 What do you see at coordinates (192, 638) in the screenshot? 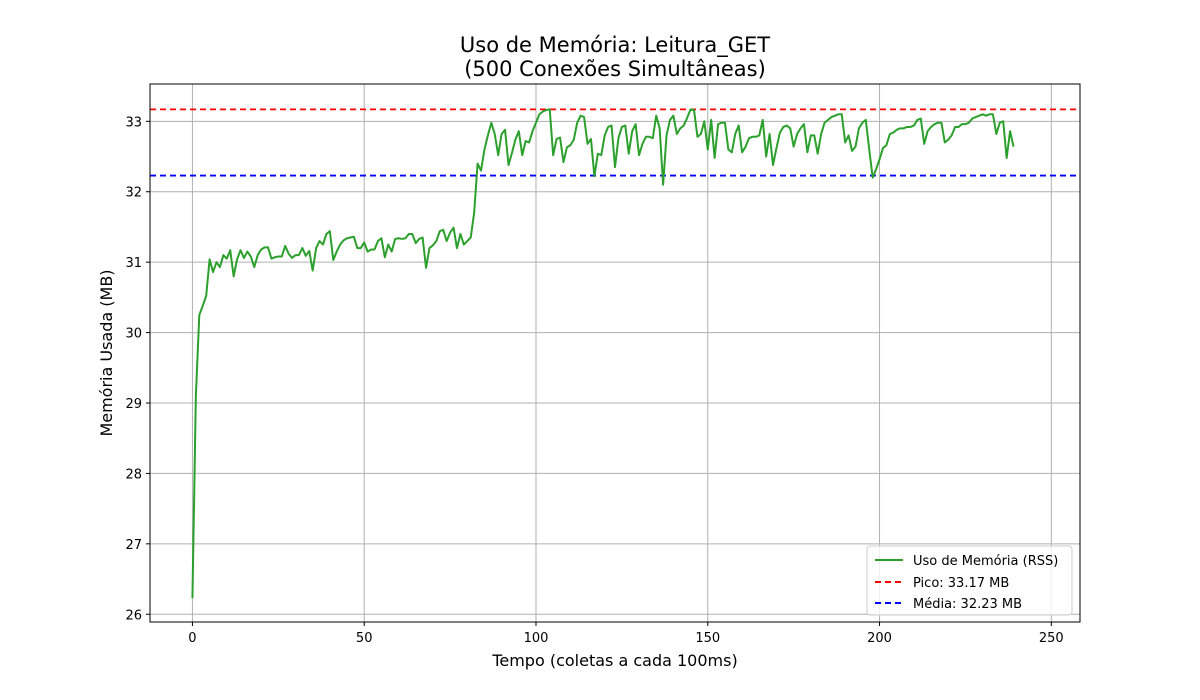
I see `x-tick-label: 0` at bounding box center [192, 638].